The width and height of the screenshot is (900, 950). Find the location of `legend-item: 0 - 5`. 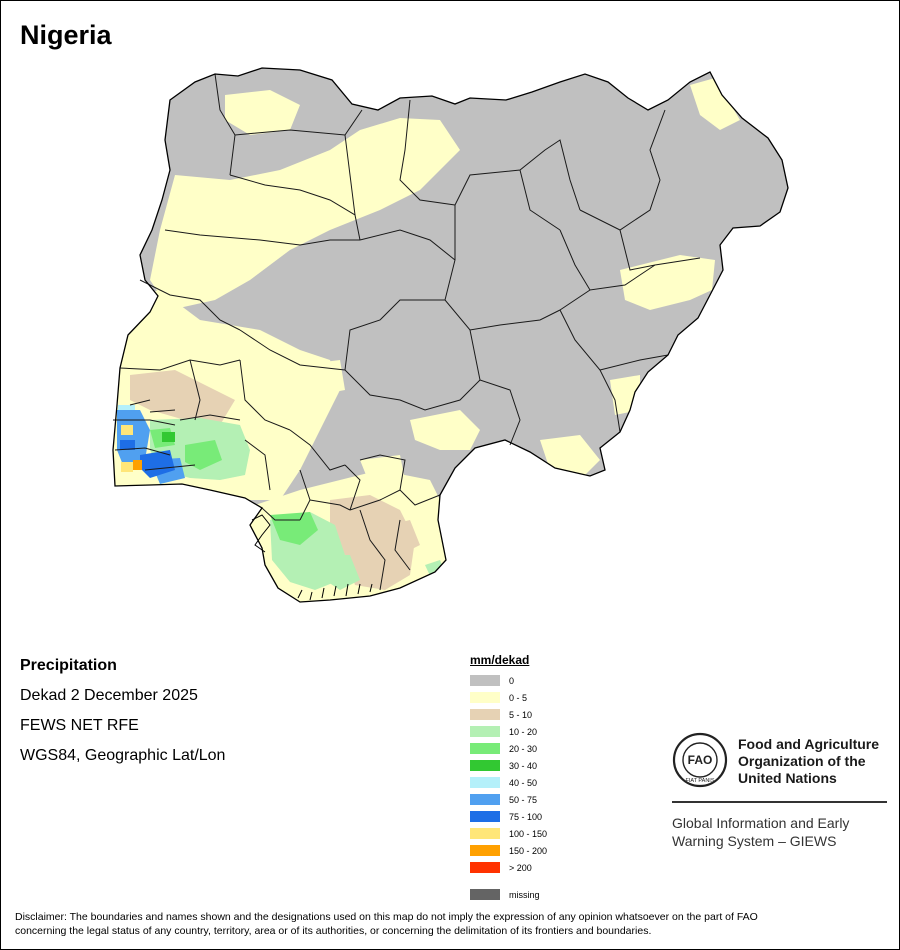

legend-item: 0 - 5 is located at coordinates (508, 697).